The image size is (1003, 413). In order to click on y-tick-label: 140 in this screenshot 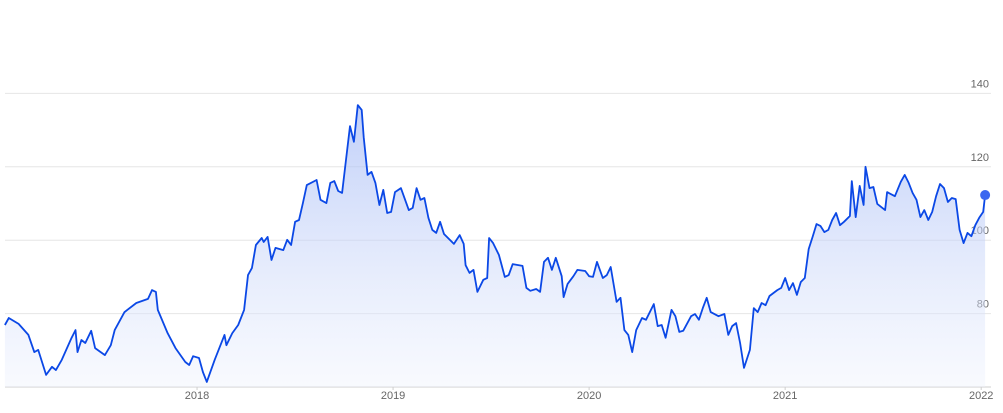, I will do `click(980, 84)`.